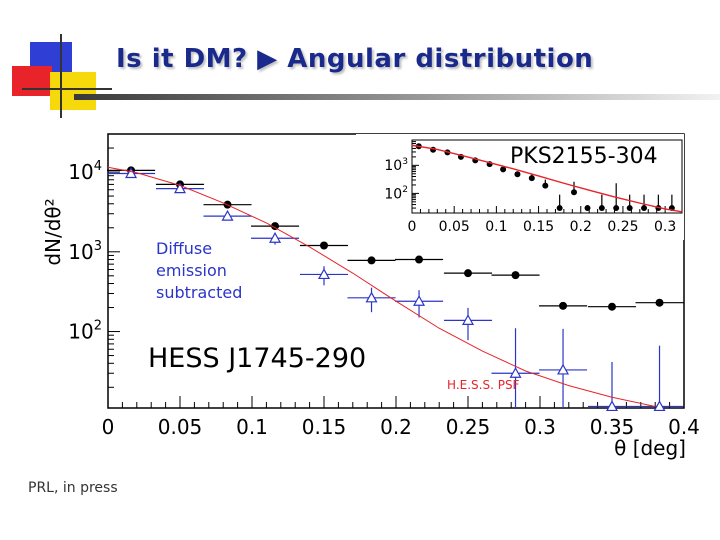 This screenshot has height=540, width=720. What do you see at coordinates (396, 165) in the screenshot?
I see `inset-y-tick-label: 10³` at bounding box center [396, 165].